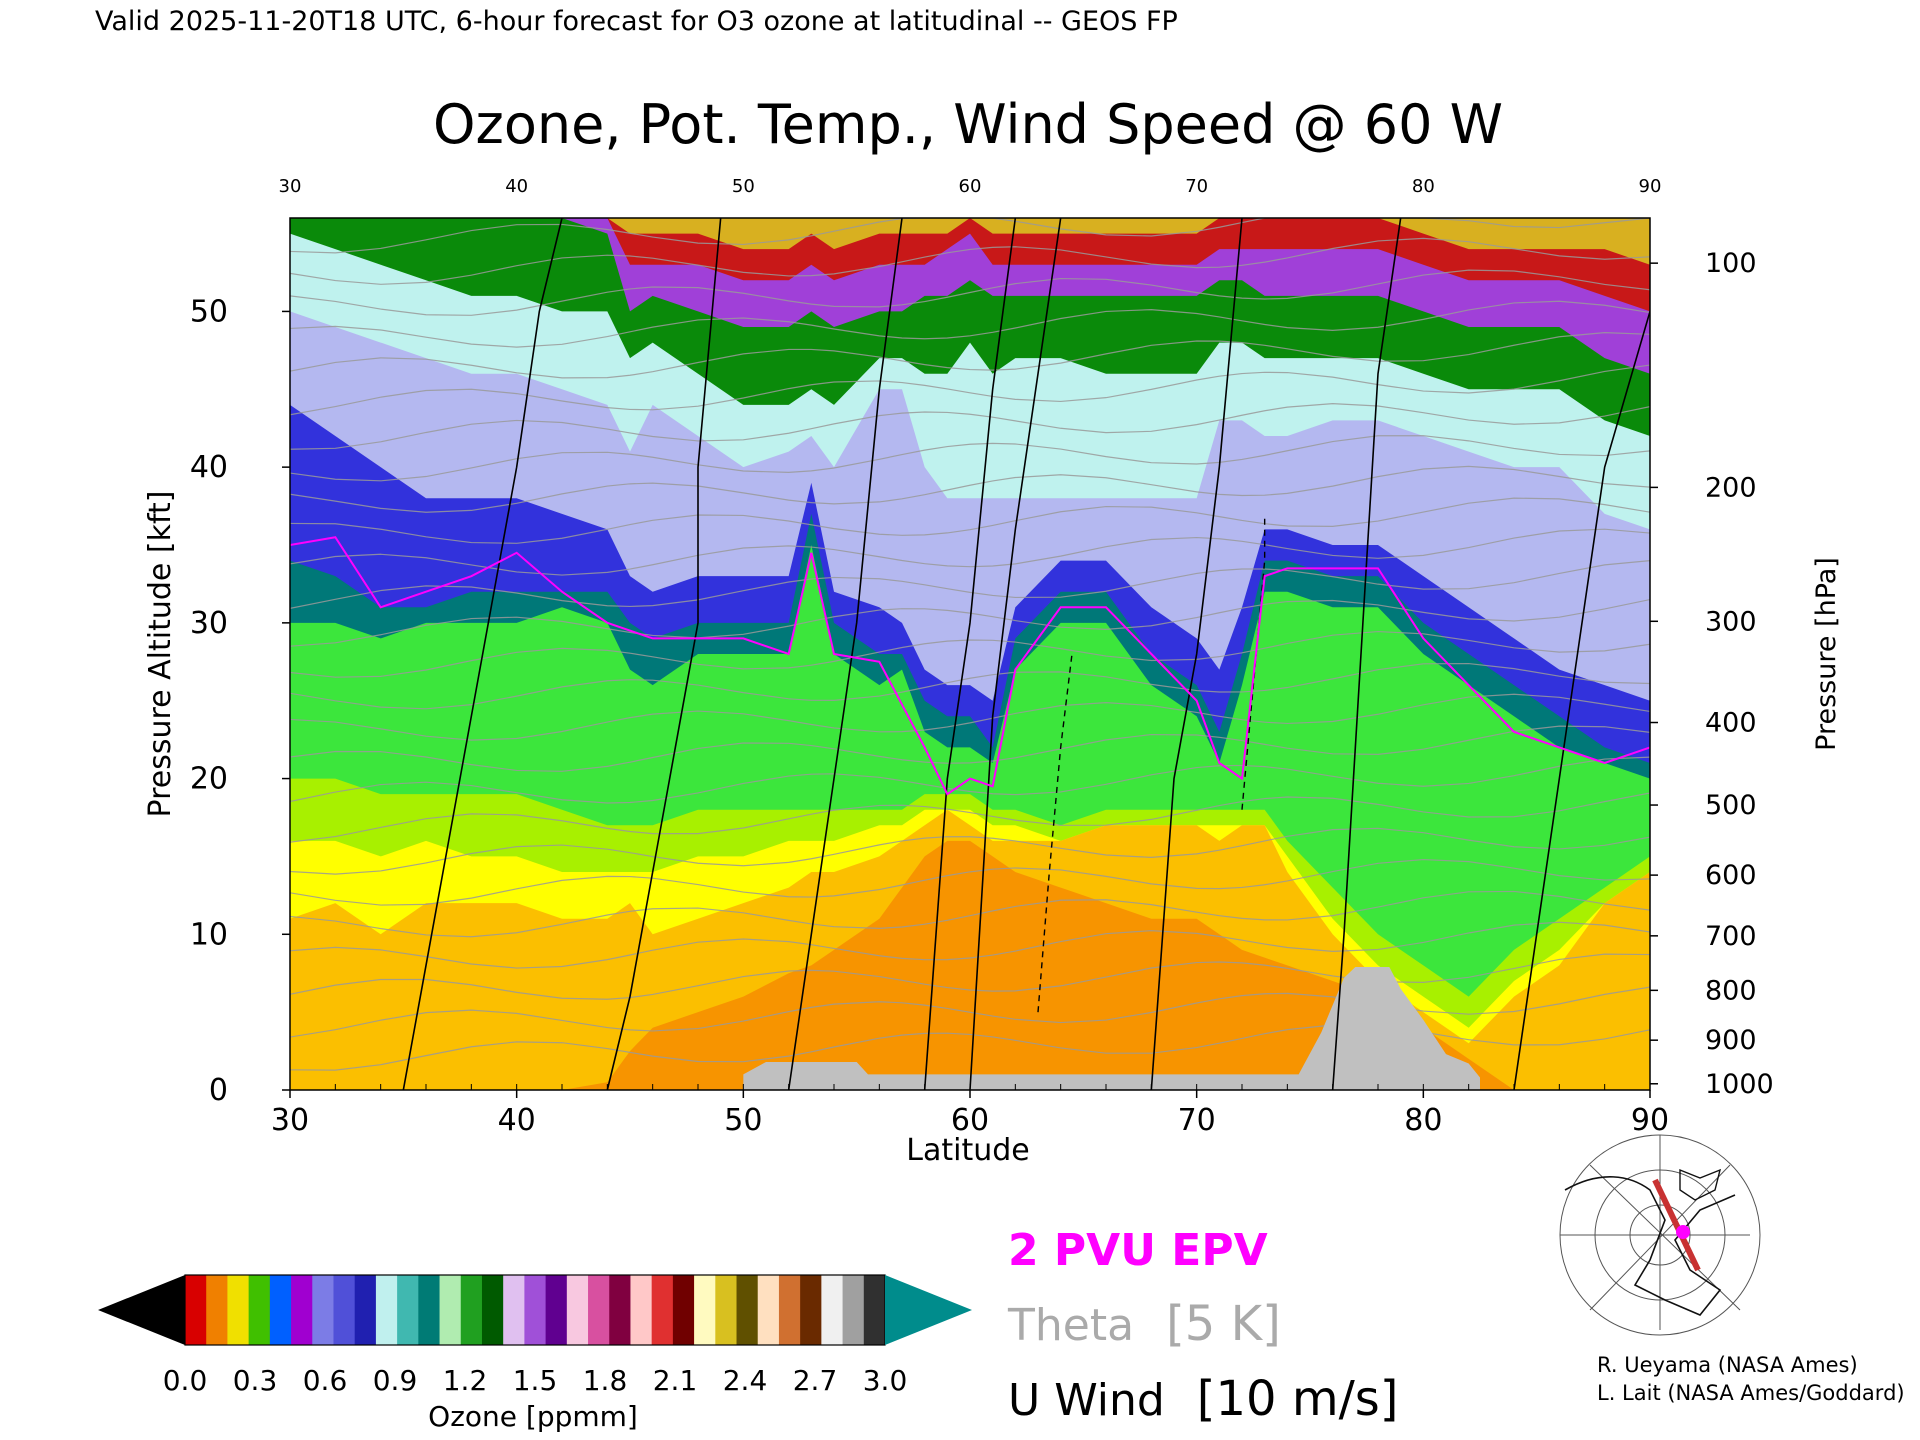  What do you see at coordinates (970, 1120) in the screenshot?
I see `x-tick-label: 60` at bounding box center [970, 1120].